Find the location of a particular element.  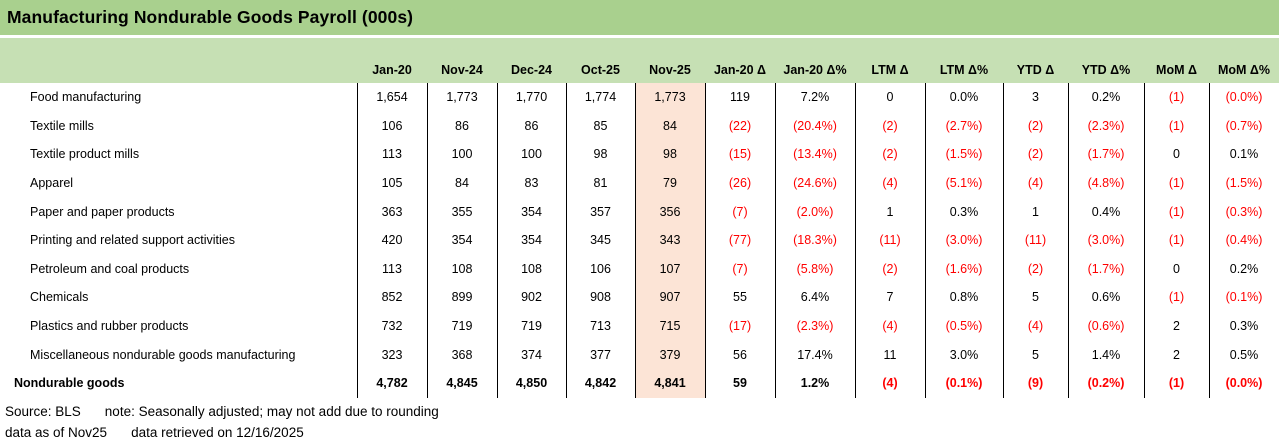

cell-petroleum-and-coal-products-ytd: (1.7%) is located at coordinates (1105, 269).